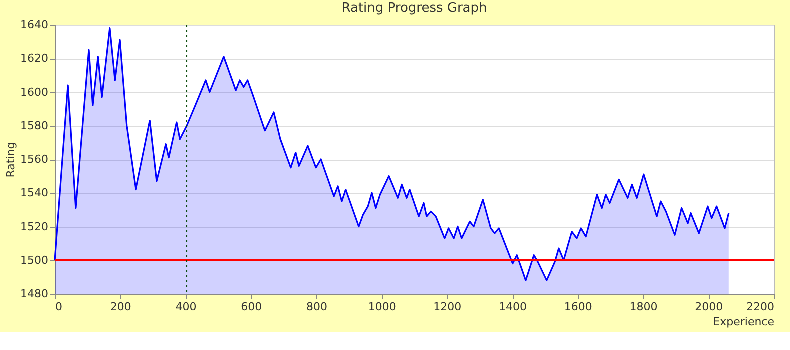  Describe the element at coordinates (34, 294) in the screenshot. I see `y-tick-label: 1480` at that location.